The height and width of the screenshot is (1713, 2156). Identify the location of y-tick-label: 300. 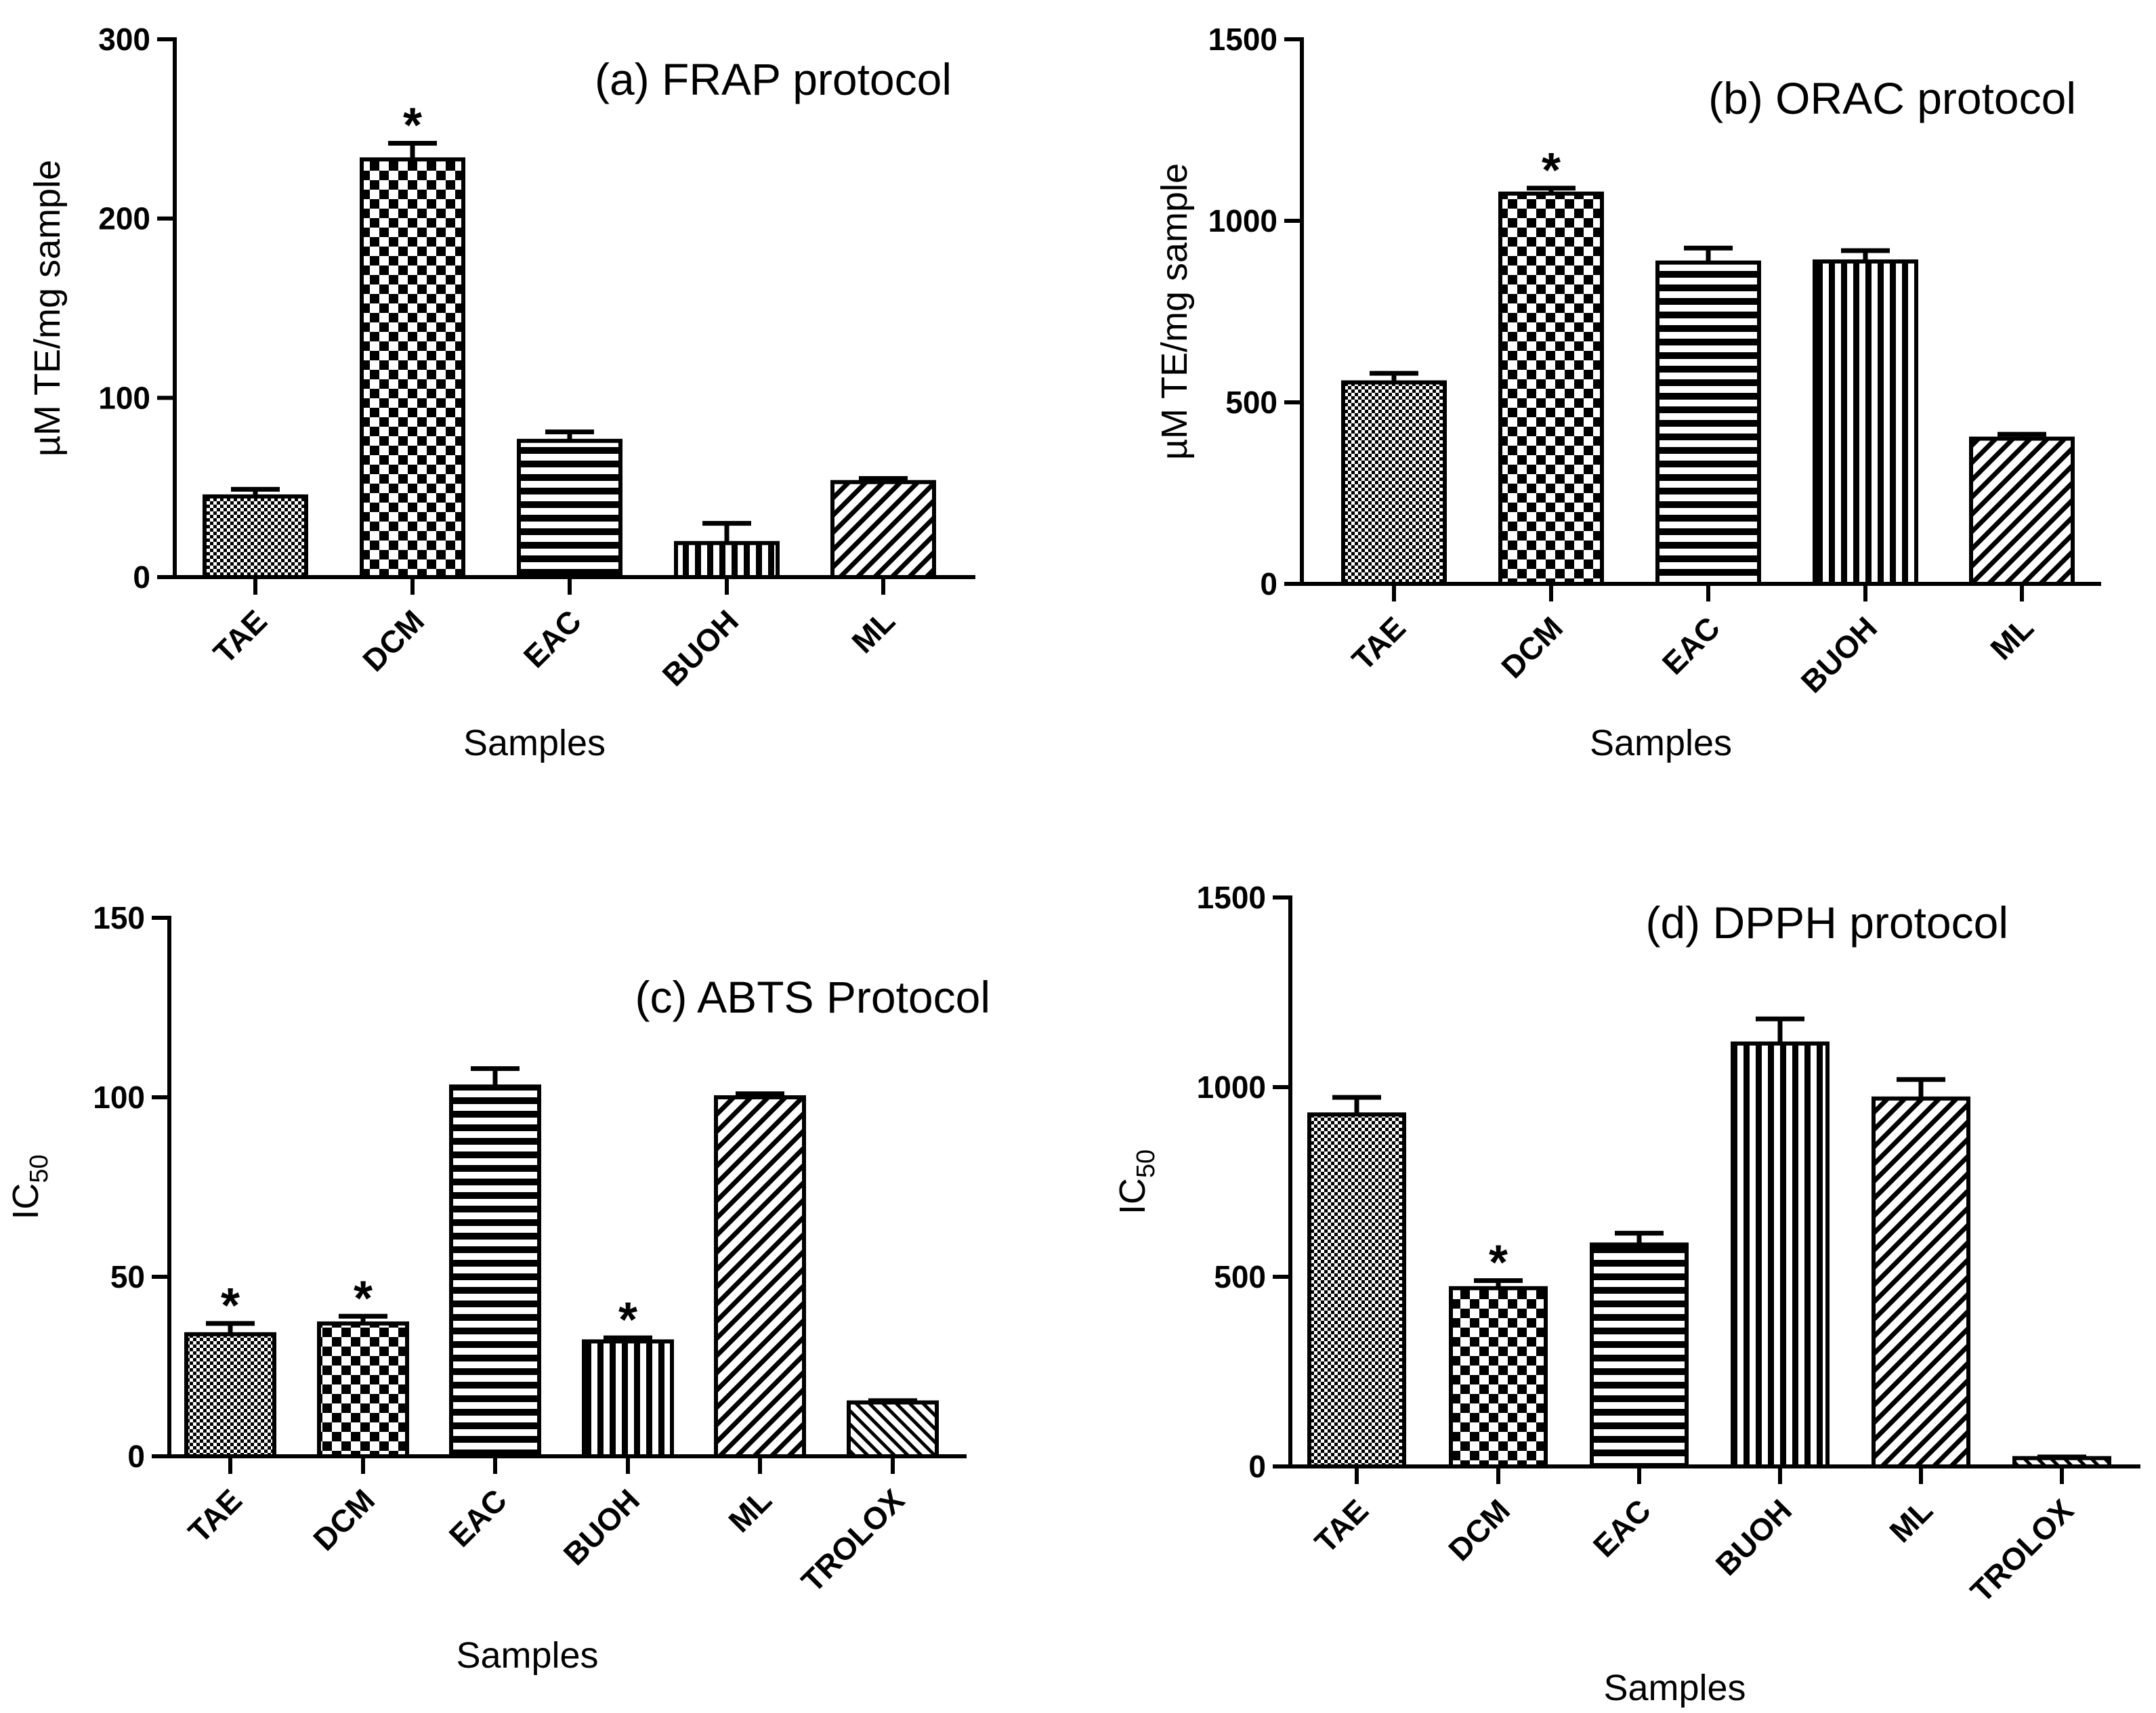
(124, 39).